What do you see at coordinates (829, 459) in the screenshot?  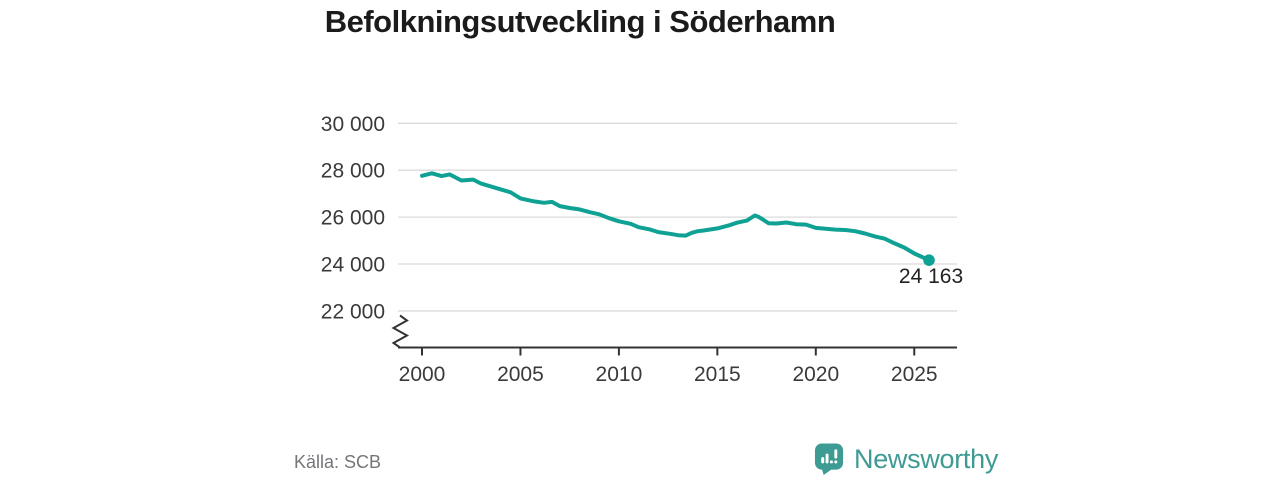 I see `newsworthy-bubble-icon` at bounding box center [829, 459].